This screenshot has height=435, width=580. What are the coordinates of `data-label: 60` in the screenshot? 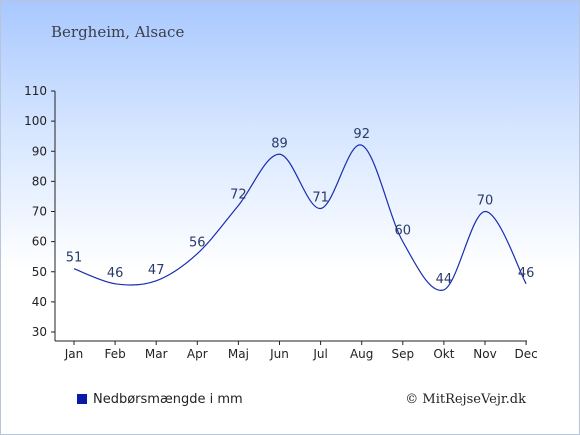 It's located at (403, 231).